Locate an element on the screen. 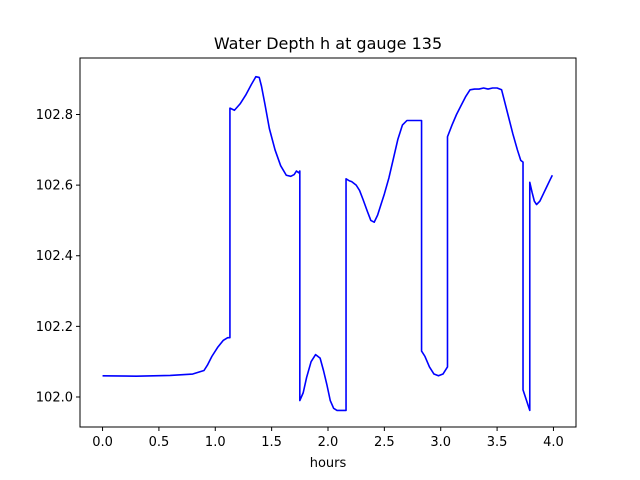 The height and width of the screenshot is (480, 640). y-tick-label: 102.8 is located at coordinates (54, 115).